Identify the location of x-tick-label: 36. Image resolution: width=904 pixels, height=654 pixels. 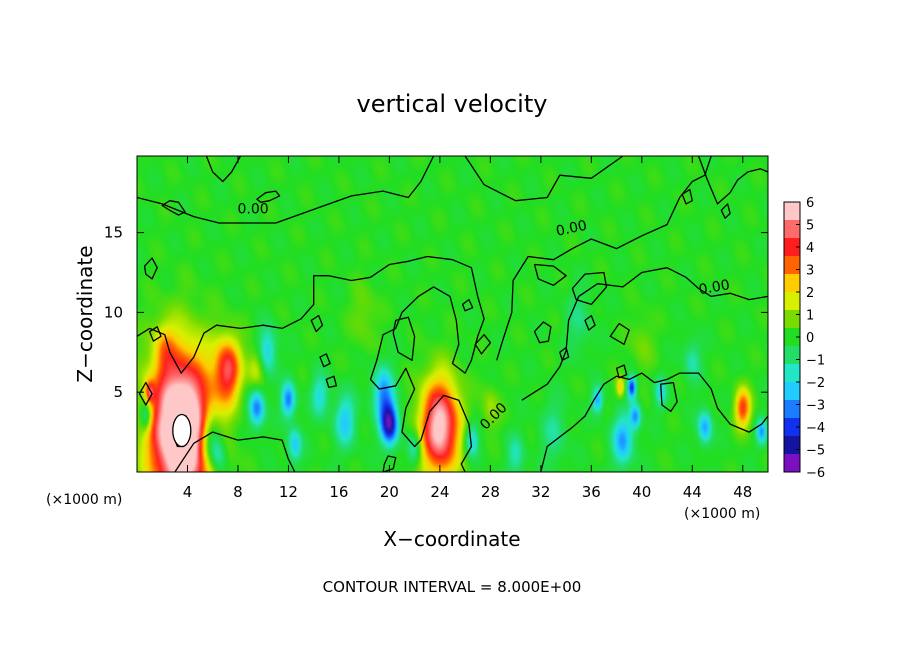
(591, 492).